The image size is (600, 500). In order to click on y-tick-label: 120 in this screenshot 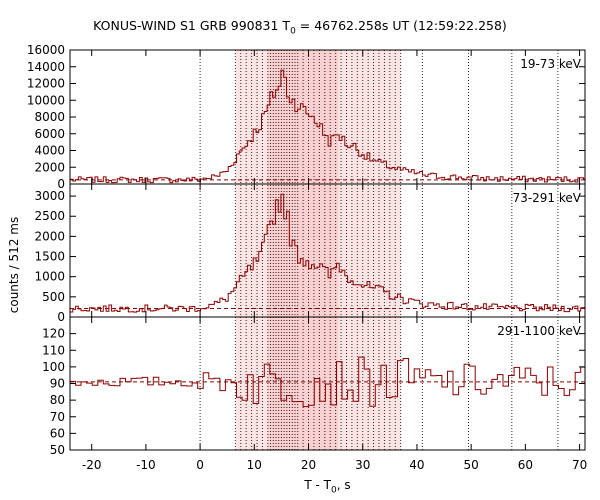, I will do `click(53, 334)`.